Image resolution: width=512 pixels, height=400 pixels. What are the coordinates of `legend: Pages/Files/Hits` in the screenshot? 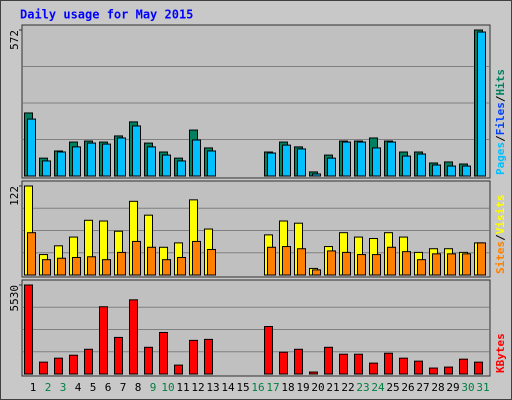 It's located at (500, 122).